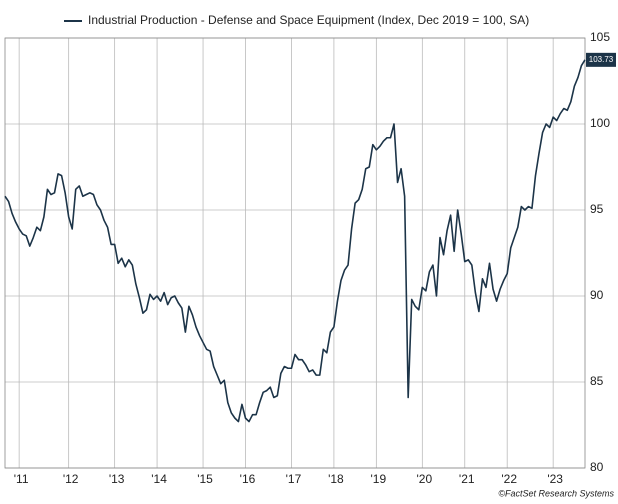 This screenshot has width=618, height=504. Describe the element at coordinates (597, 467) in the screenshot. I see `y-tick-label: 80` at that location.